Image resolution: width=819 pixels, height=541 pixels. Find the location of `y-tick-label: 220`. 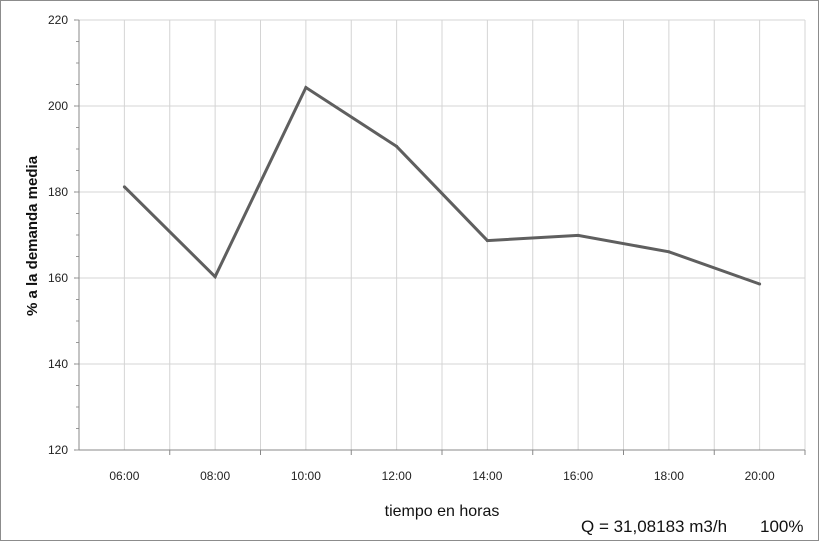

y-tick-label: 220 is located at coordinates (58, 20).